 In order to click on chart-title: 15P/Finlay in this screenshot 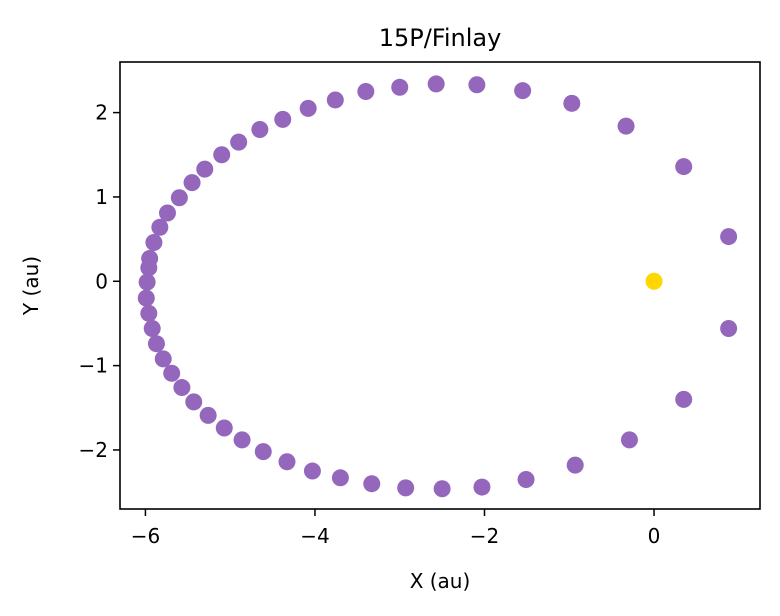, I will do `click(440, 38)`.